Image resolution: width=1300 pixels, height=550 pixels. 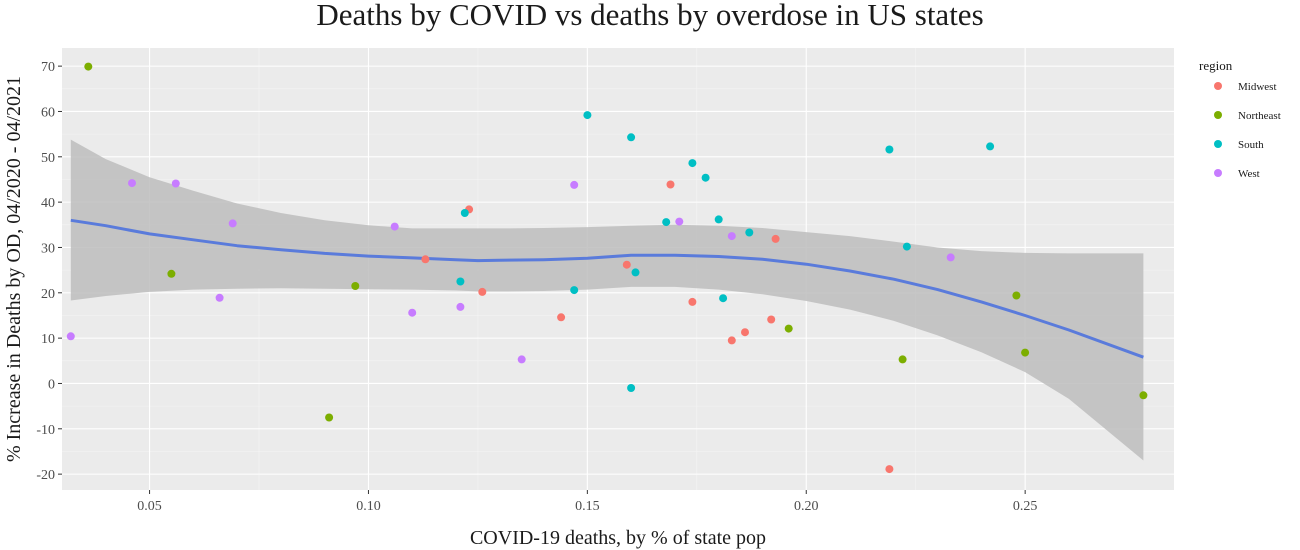 I want to click on y-tick-label: 40, so click(x=48, y=203).